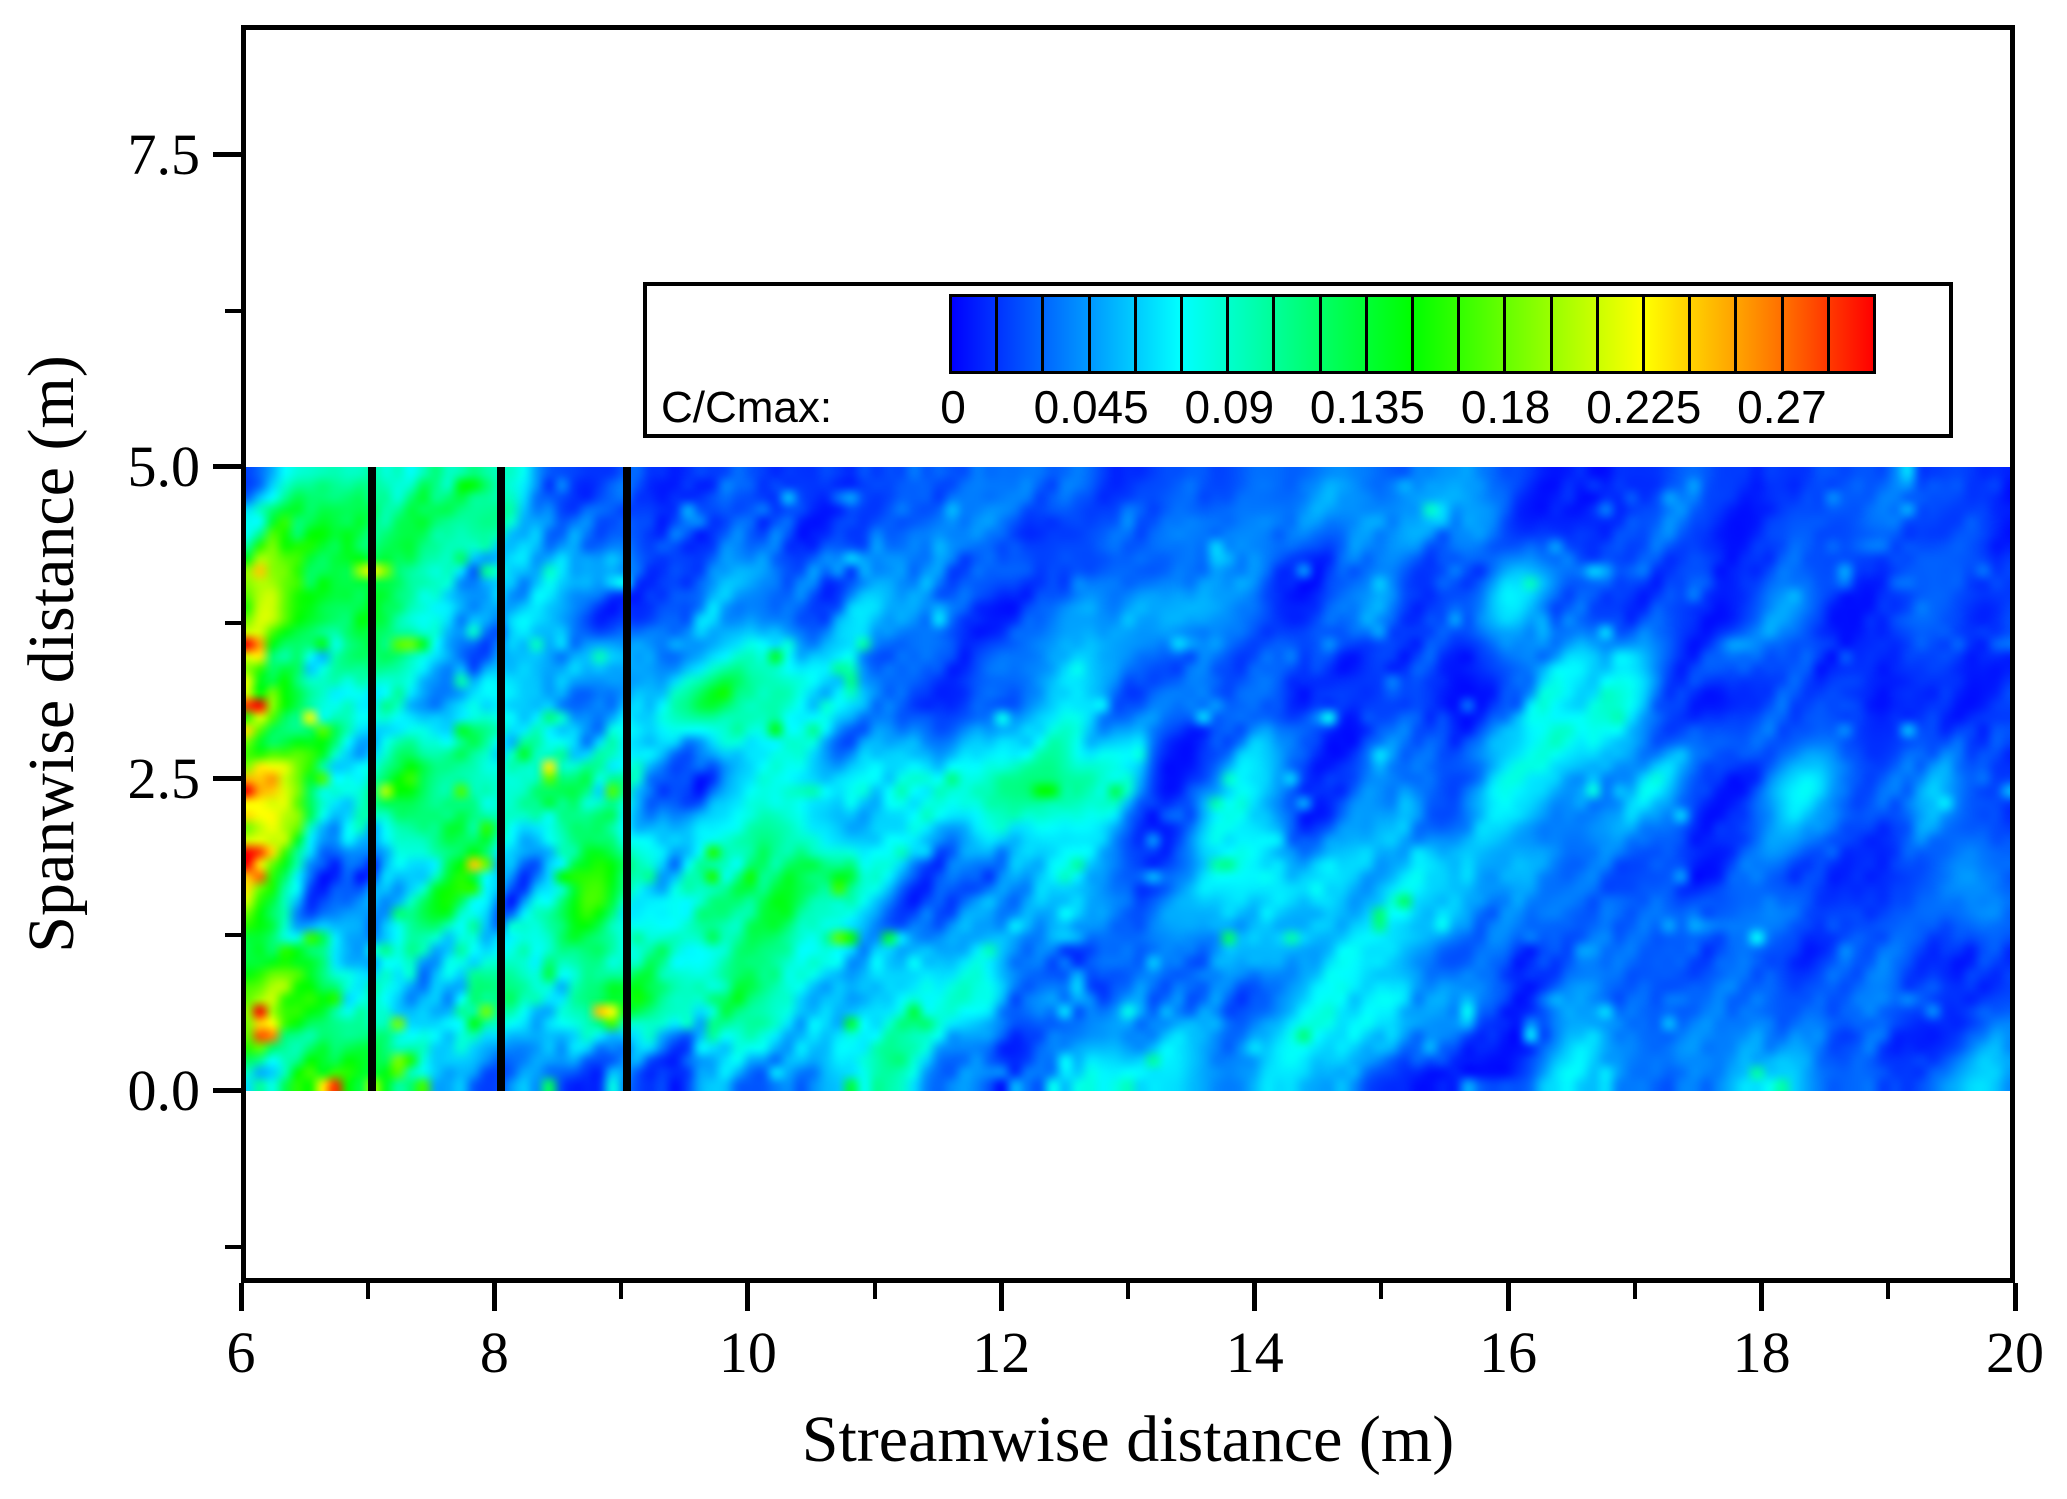 This screenshot has height=1499, width=2067. What do you see at coordinates (241, 1352) in the screenshot?
I see `x-axis-tick-label: 6` at bounding box center [241, 1352].